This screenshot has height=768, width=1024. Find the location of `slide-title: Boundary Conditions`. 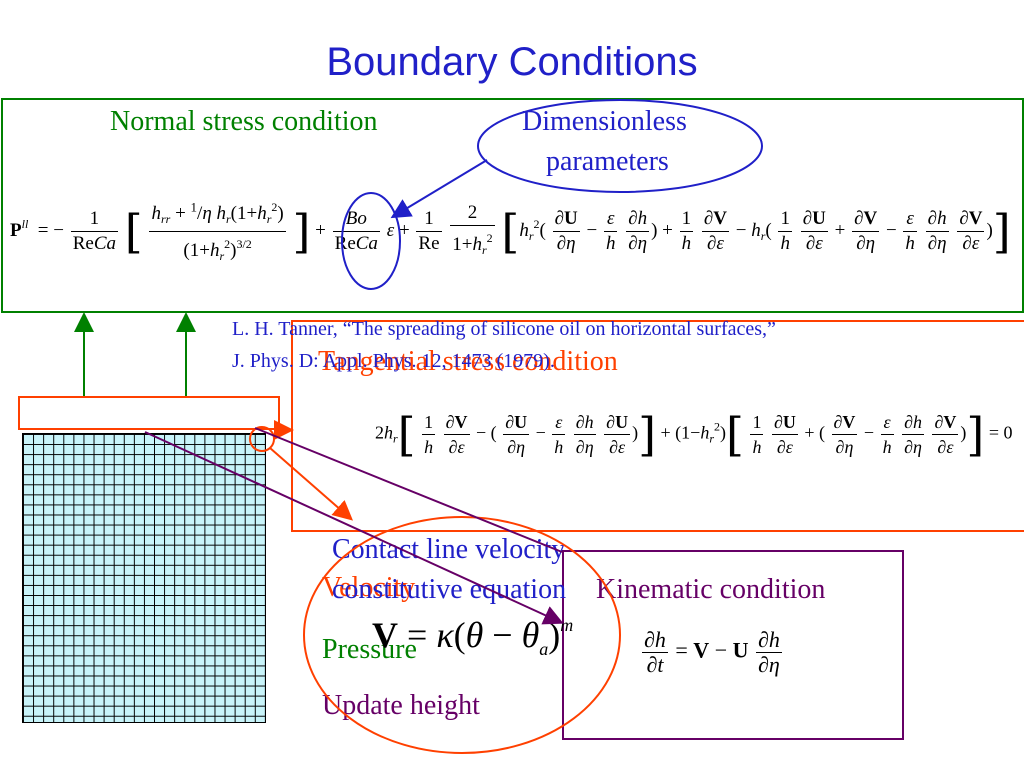

slide-title: Boundary Conditions is located at coordinates (512, 62).